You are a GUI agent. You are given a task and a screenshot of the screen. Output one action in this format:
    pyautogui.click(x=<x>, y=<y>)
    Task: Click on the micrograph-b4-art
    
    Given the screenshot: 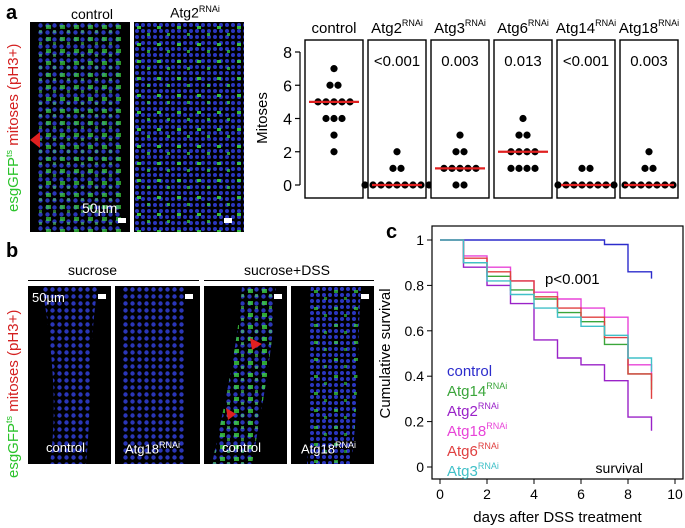 What is the action you would take?
    pyautogui.click(x=334, y=375)
    